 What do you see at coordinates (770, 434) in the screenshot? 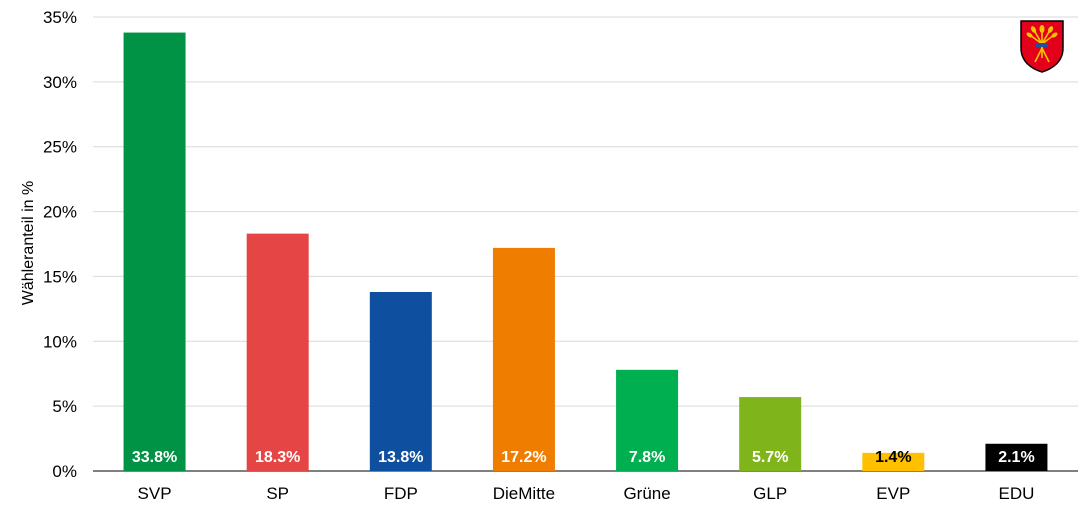
I see `bar-glp` at bounding box center [770, 434].